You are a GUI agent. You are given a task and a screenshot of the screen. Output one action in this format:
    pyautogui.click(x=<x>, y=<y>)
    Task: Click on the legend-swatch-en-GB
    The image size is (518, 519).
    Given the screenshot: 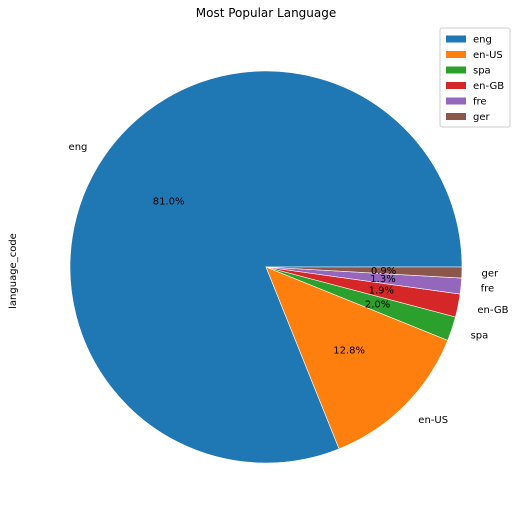 What is the action you would take?
    pyautogui.click(x=456, y=85)
    